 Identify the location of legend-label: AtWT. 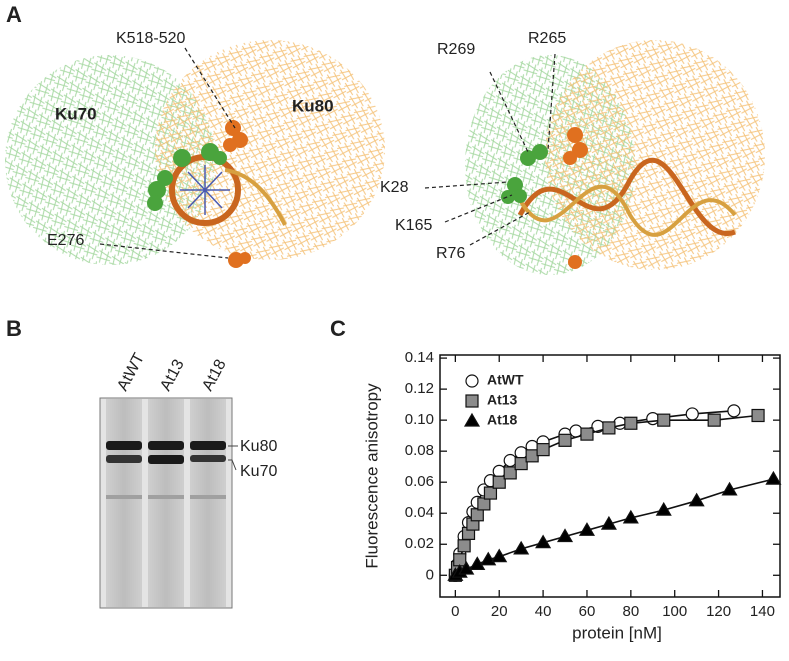
(505, 380).